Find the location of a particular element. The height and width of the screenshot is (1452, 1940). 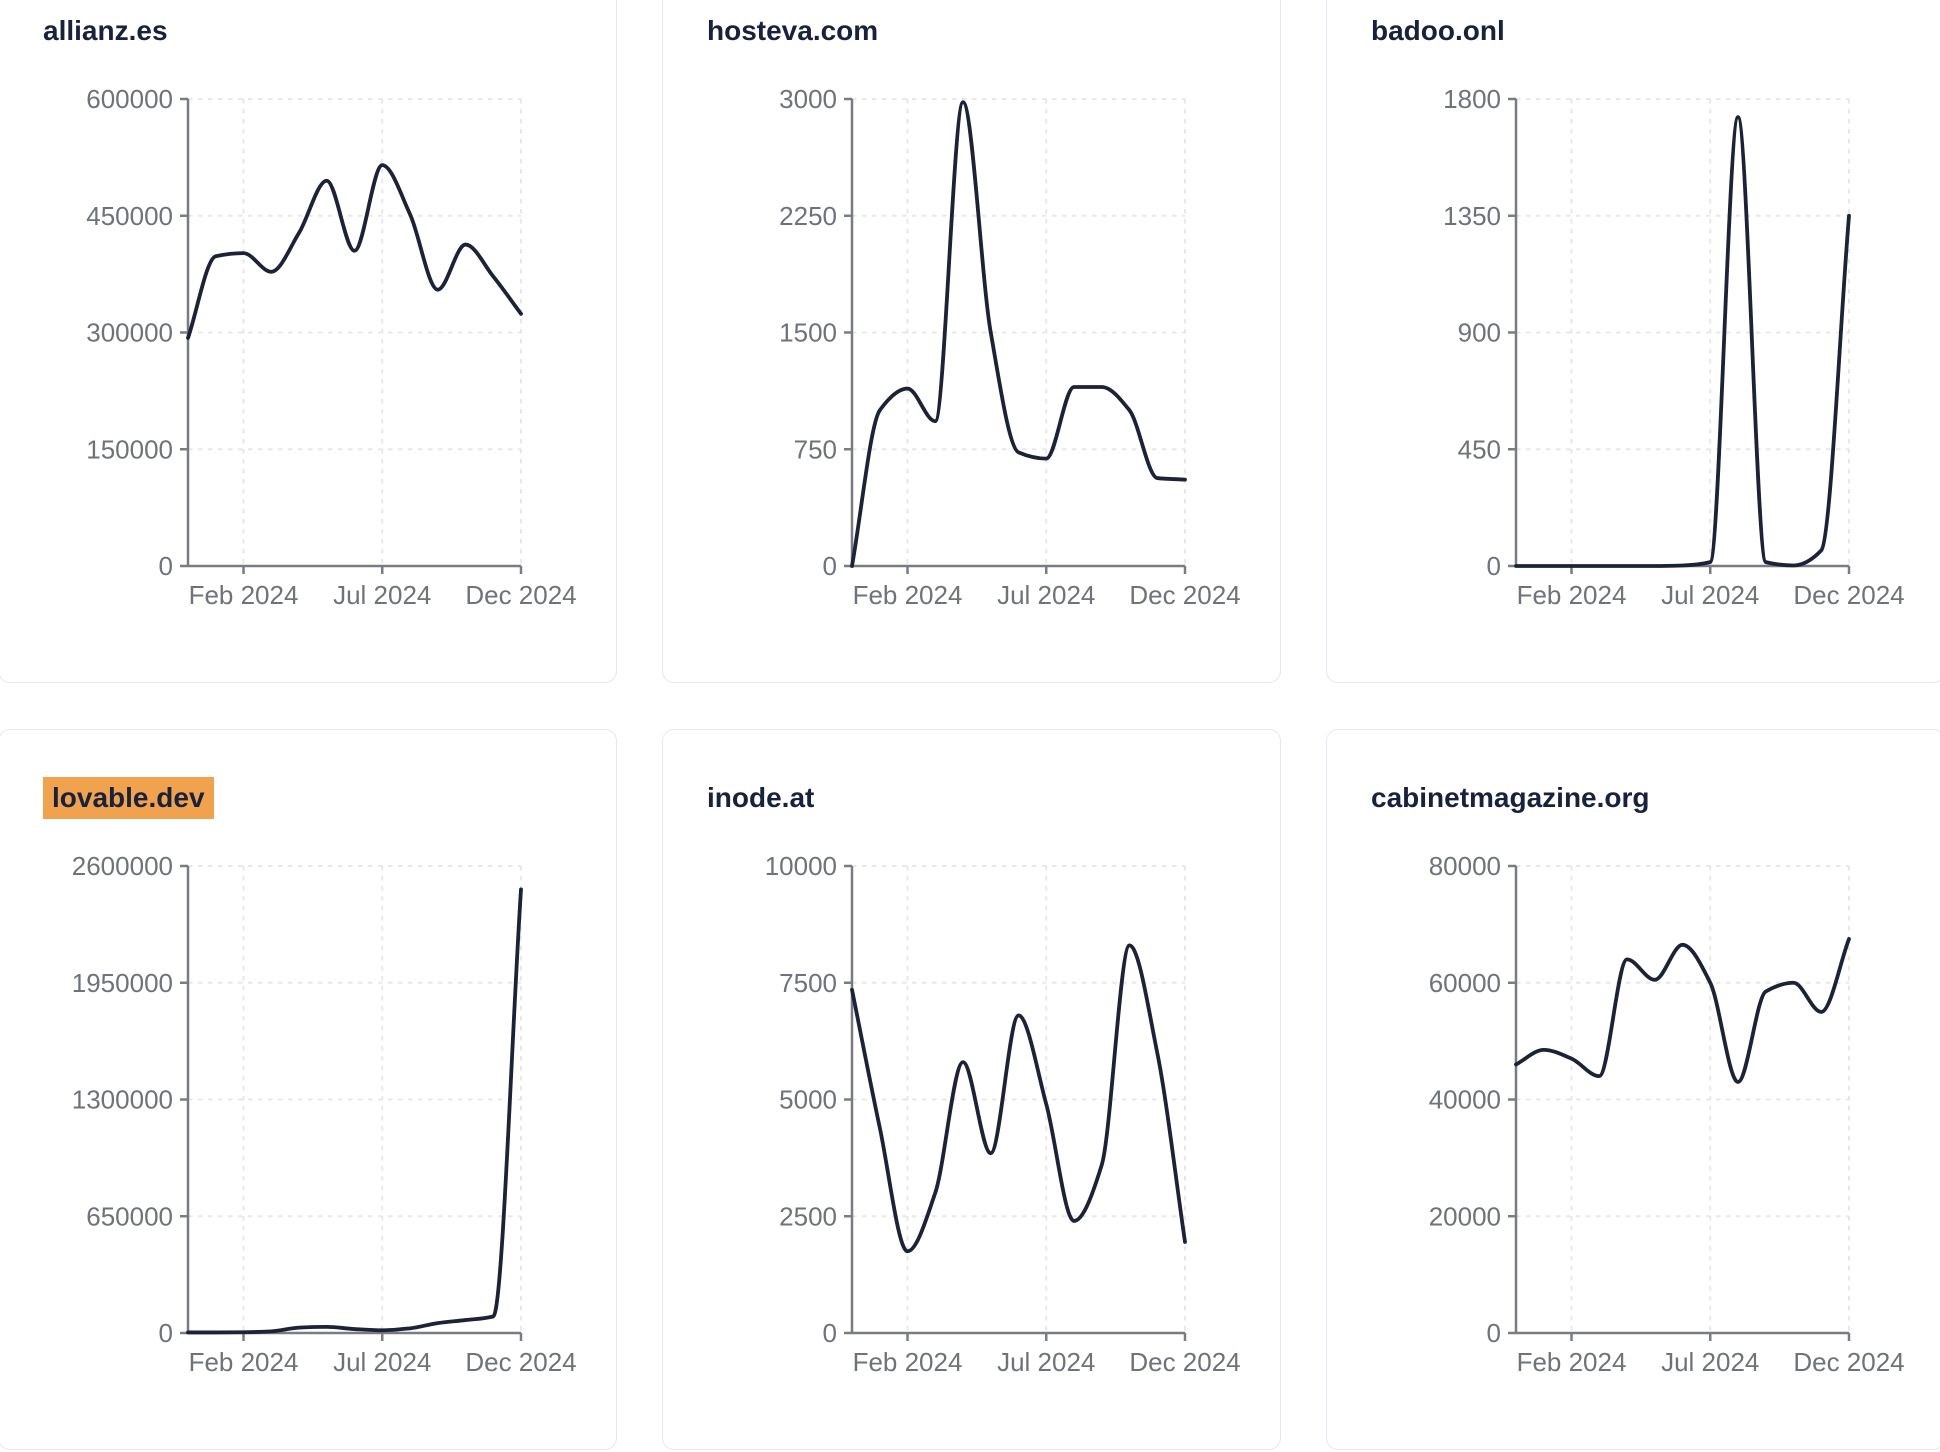

y-tick-label: 450 is located at coordinates (1479, 449).